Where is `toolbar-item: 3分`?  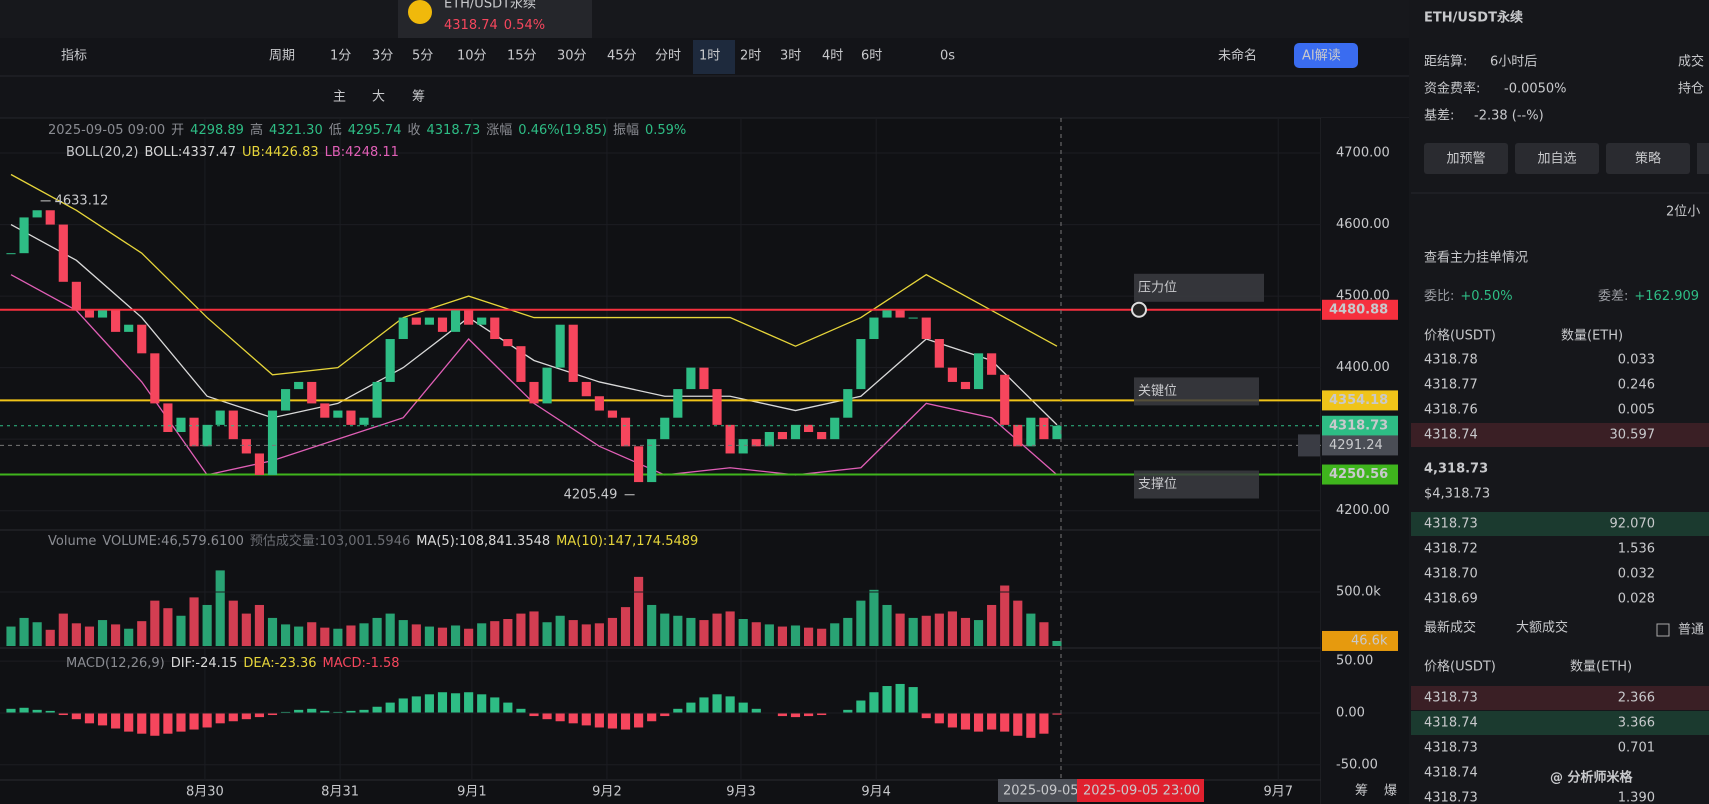 toolbar-item: 3分 is located at coordinates (382, 56).